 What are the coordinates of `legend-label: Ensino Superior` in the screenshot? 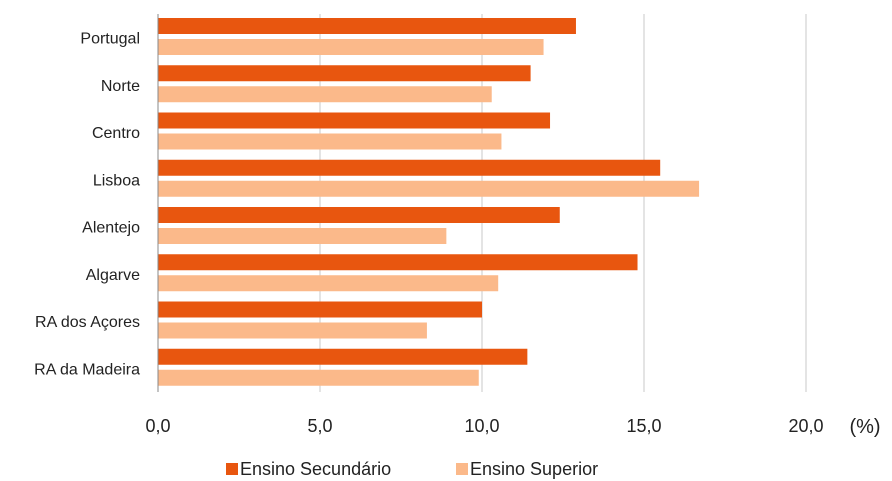 It's located at (534, 469).